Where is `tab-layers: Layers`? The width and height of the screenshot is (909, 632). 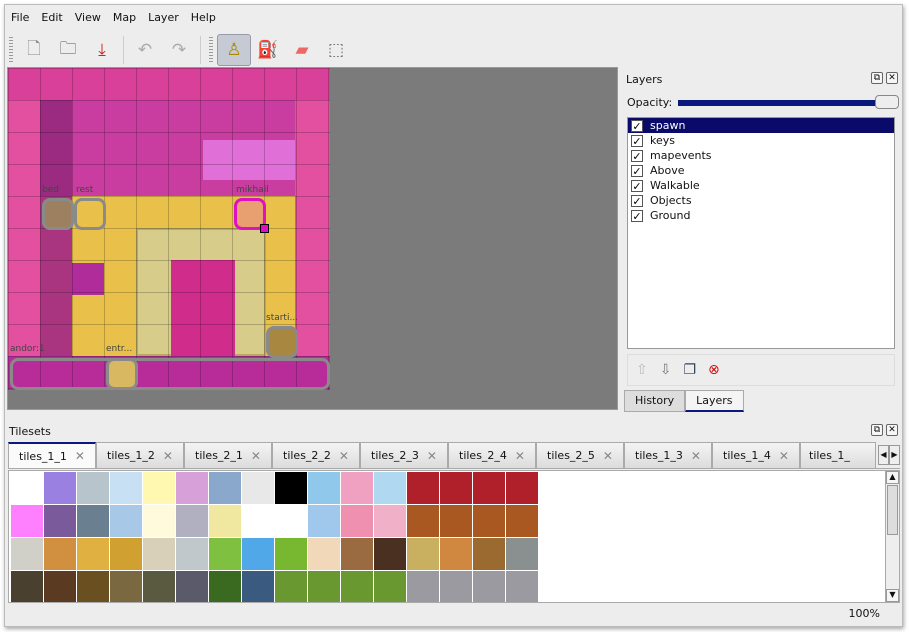 tab-layers: Layers is located at coordinates (714, 401).